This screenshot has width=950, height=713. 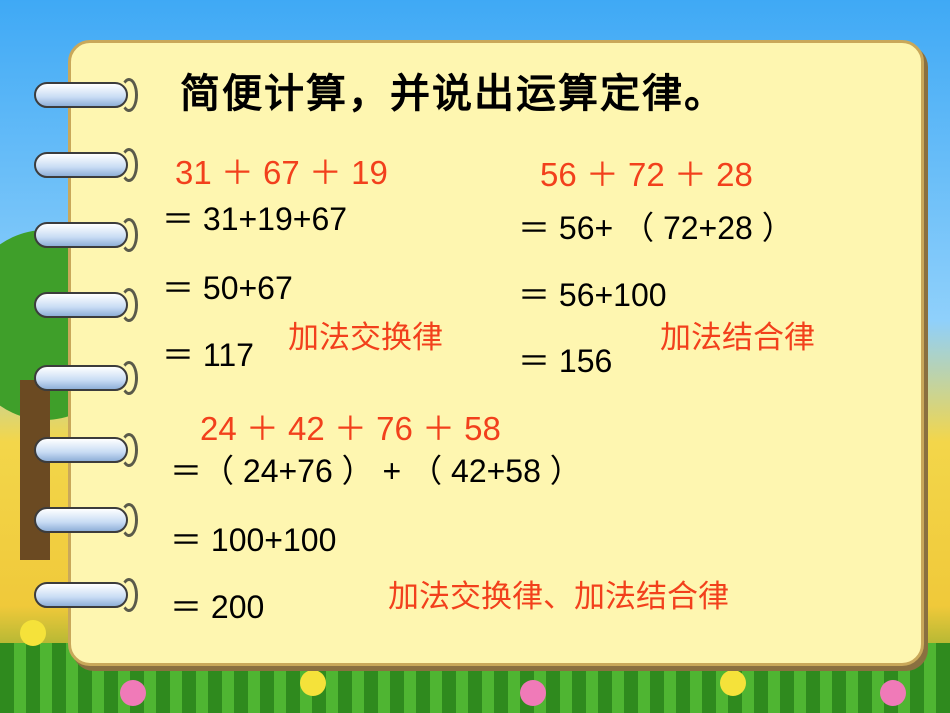 What do you see at coordinates (281, 172) in the screenshot?
I see `problem-1-expression: 31 ＋ 67 ＋ 19` at bounding box center [281, 172].